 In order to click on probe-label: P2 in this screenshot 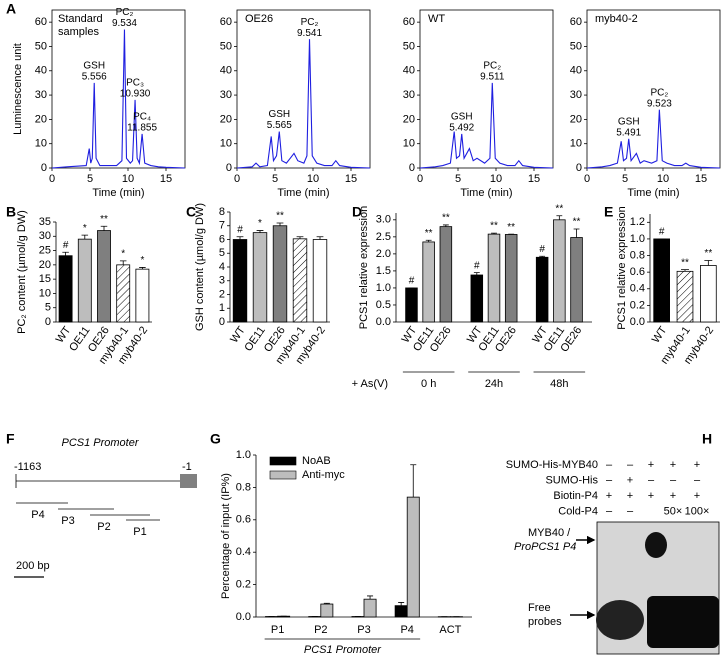, I will do `click(103, 527)`.